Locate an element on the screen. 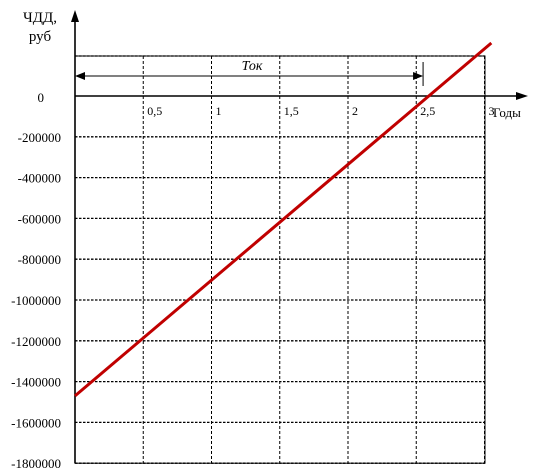 The image size is (542, 476). y-tick-label: -1000000 is located at coordinates (36, 300).